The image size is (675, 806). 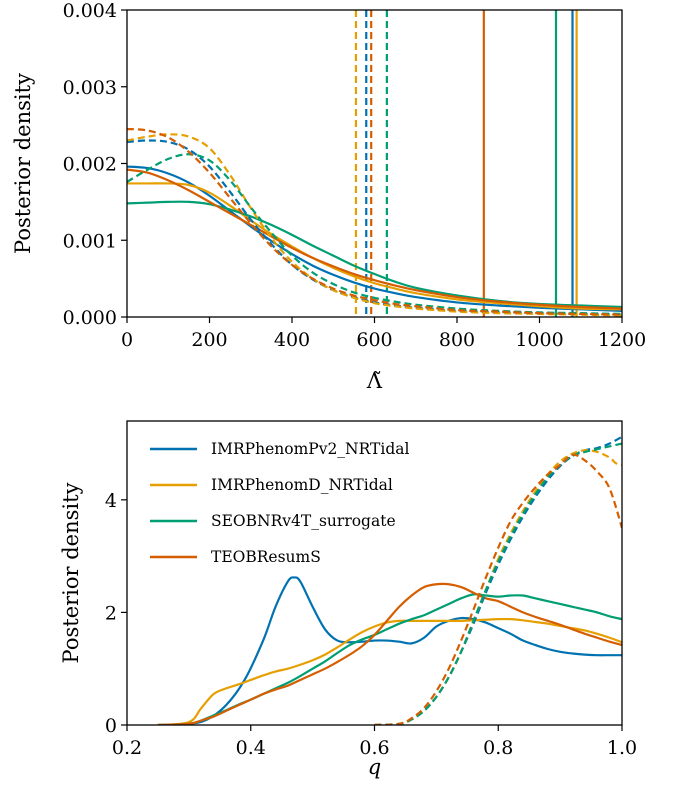 What do you see at coordinates (209, 340) in the screenshot?
I see `x-tick-label: 200` at bounding box center [209, 340].